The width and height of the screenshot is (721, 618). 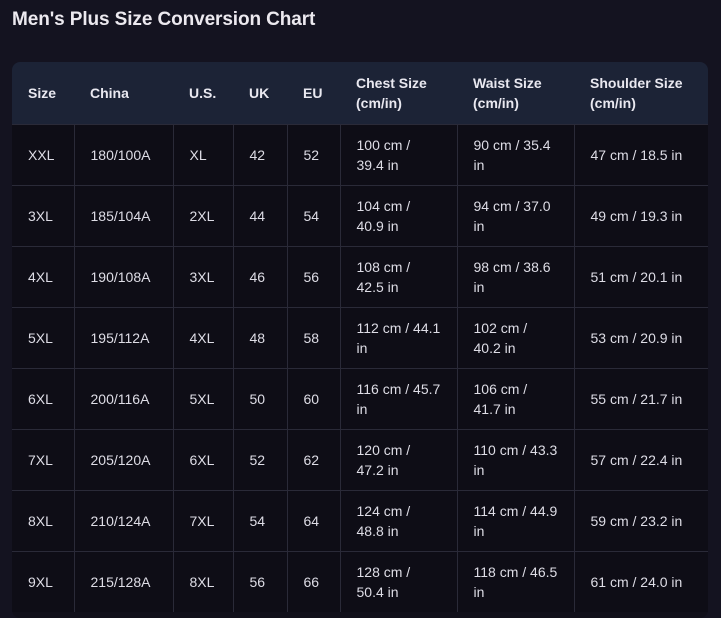 What do you see at coordinates (640, 154) in the screenshot?
I see `cell-shoulder: 47 cm / 18.5 in` at bounding box center [640, 154].